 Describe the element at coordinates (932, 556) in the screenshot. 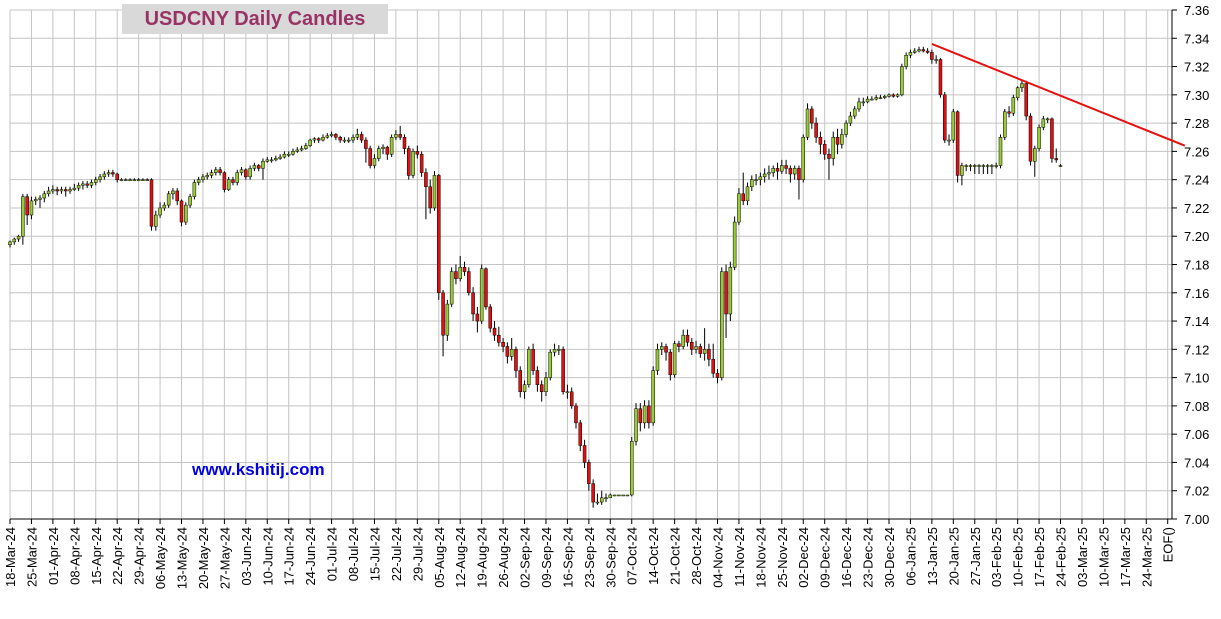

I see `x-tick-label: 13-Jan-25` at that location.